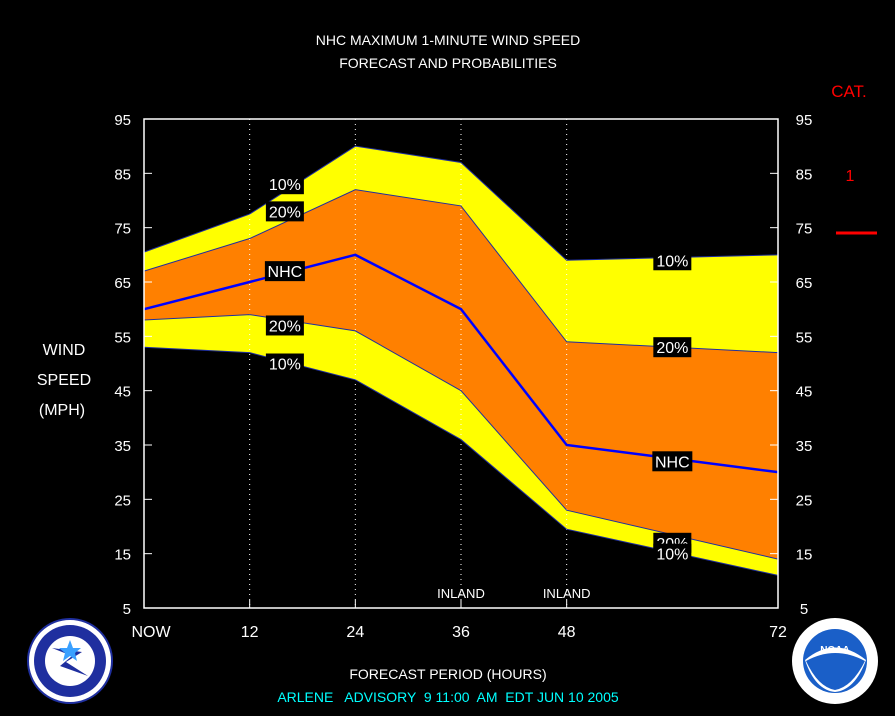 Image resolution: width=895 pixels, height=716 pixels. What do you see at coordinates (834, 650) in the screenshot?
I see `noaa-logo-text: NOAA` at bounding box center [834, 650].